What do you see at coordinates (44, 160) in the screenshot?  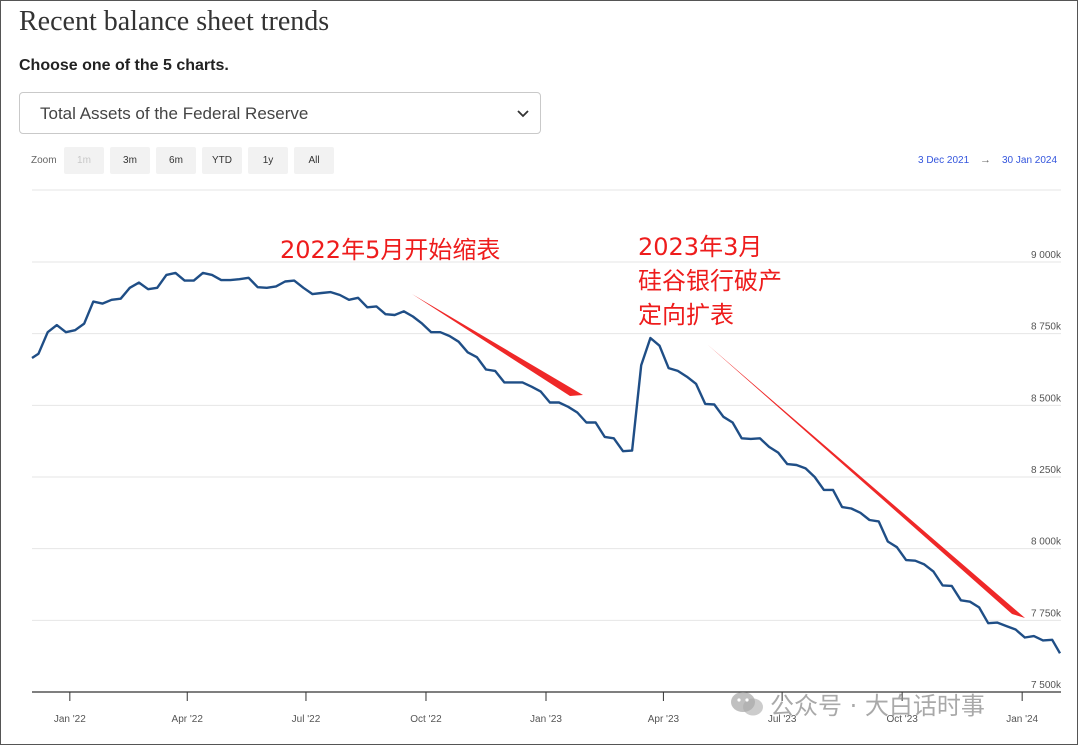 I see `zoom-label: Zoom` at bounding box center [44, 160].